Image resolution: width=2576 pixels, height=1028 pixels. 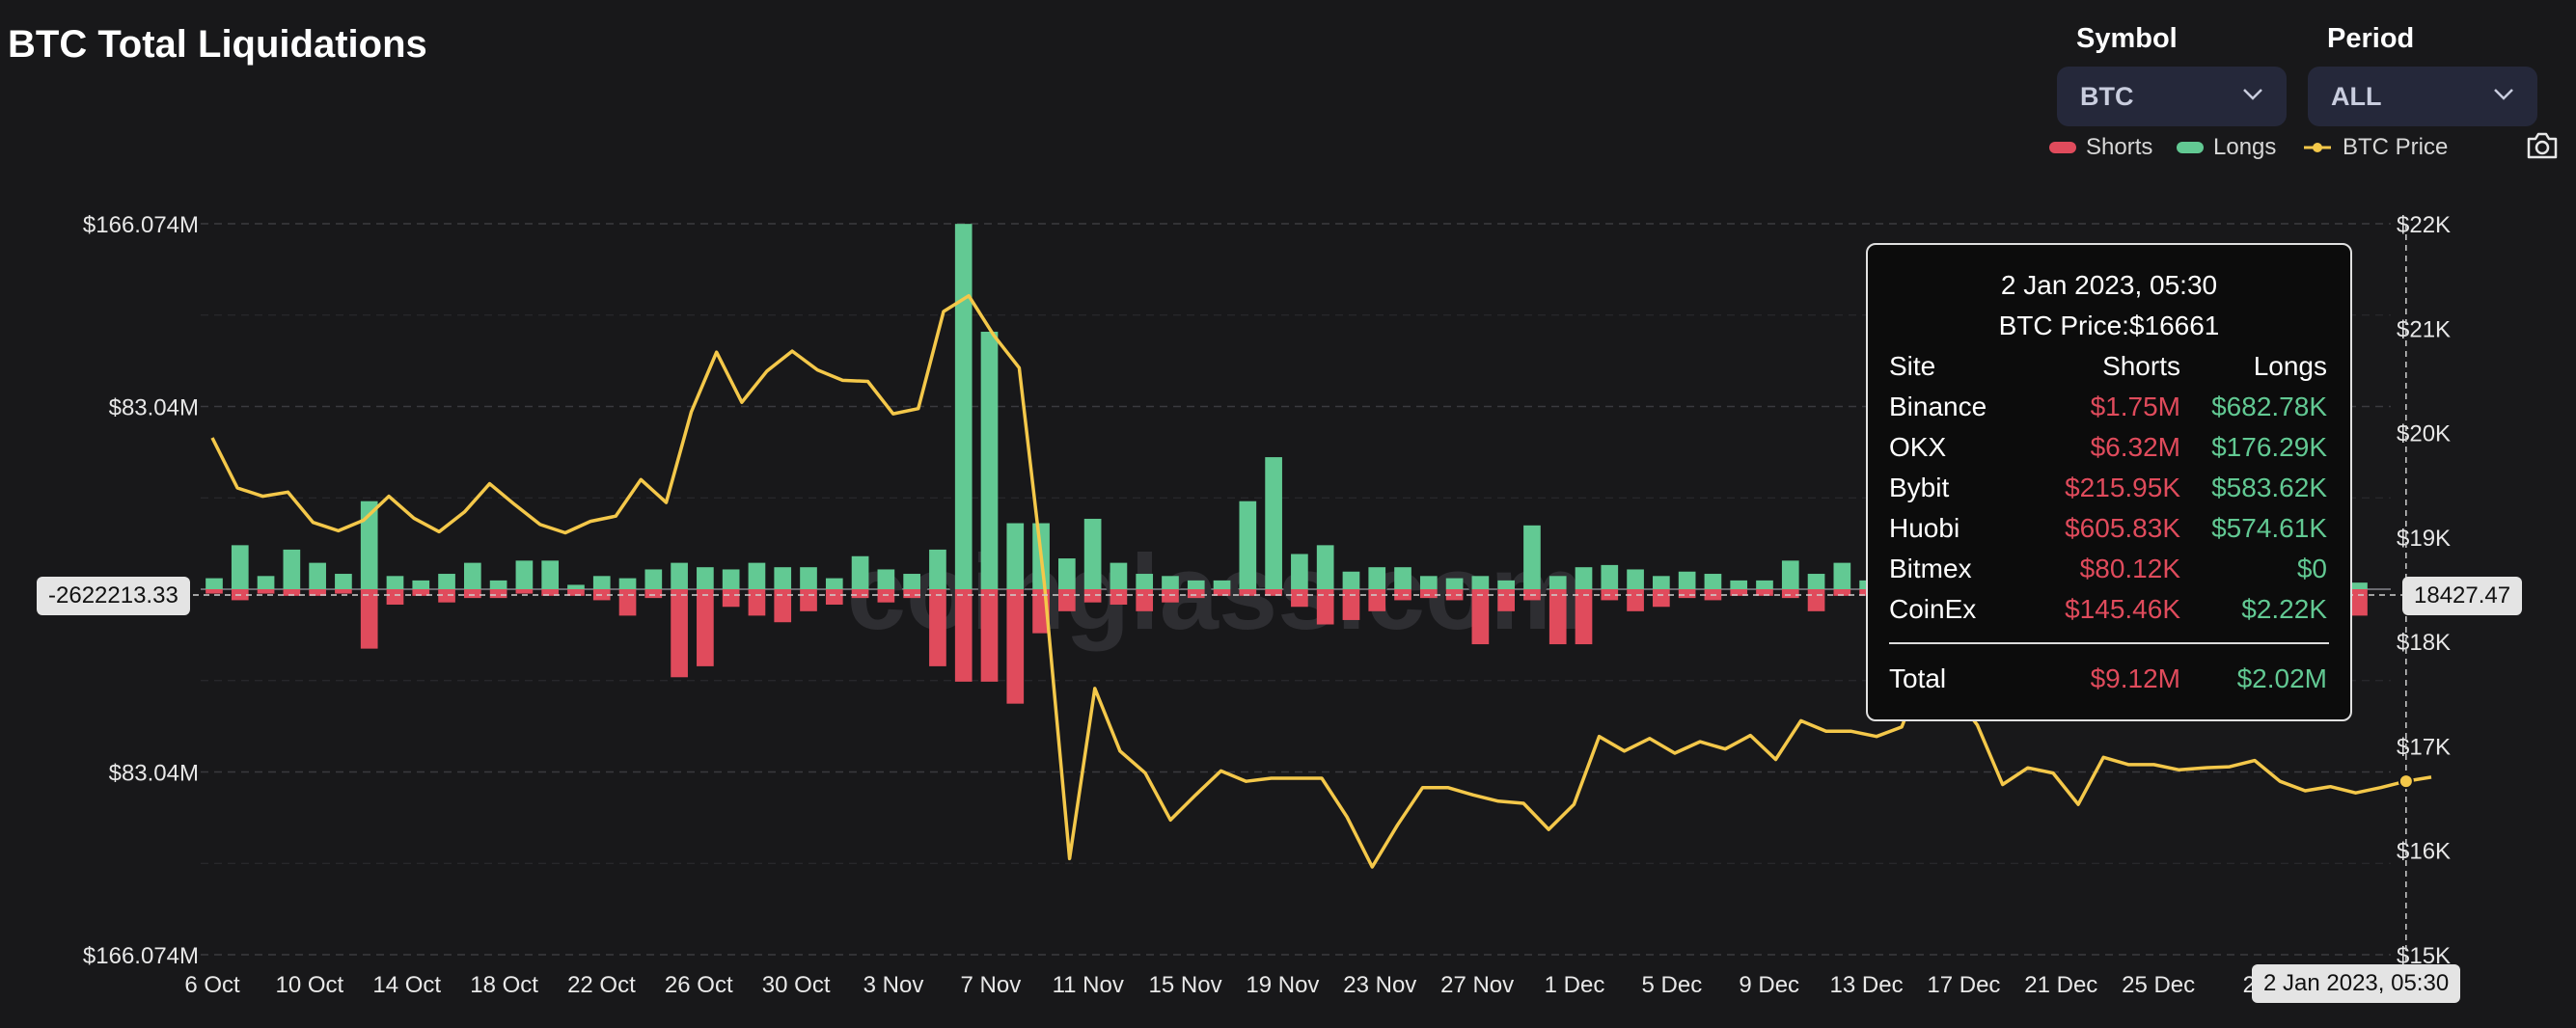 I want to click on tooltip-total-longs: $2.02M, so click(x=2281, y=678).